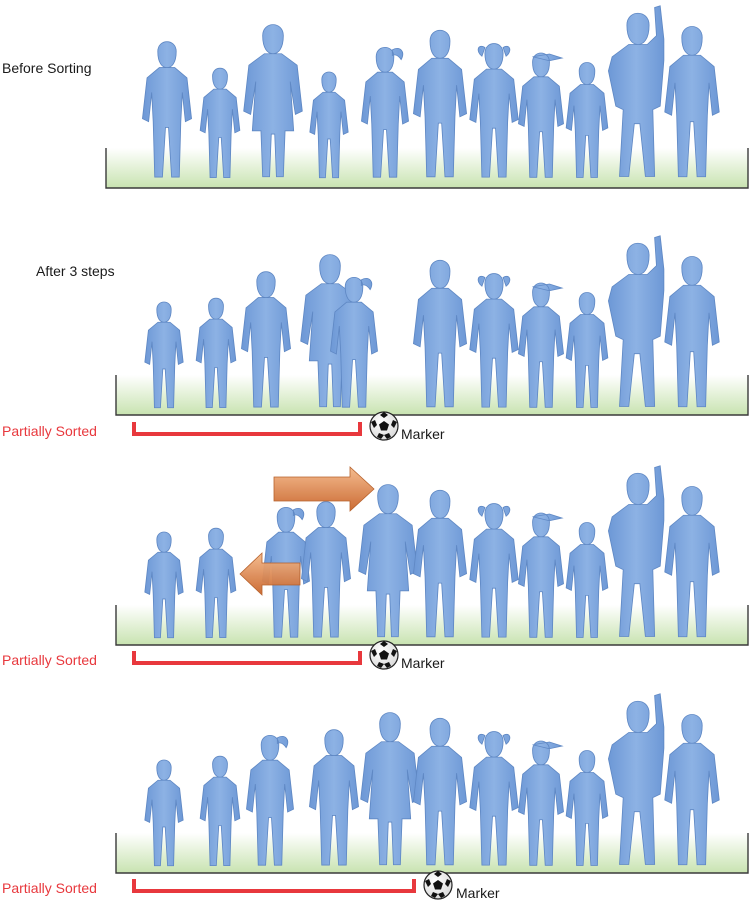 The height and width of the screenshot is (912, 751). Describe the element at coordinates (273, 101) in the screenshot. I see `child-silhouette-girl` at that location.